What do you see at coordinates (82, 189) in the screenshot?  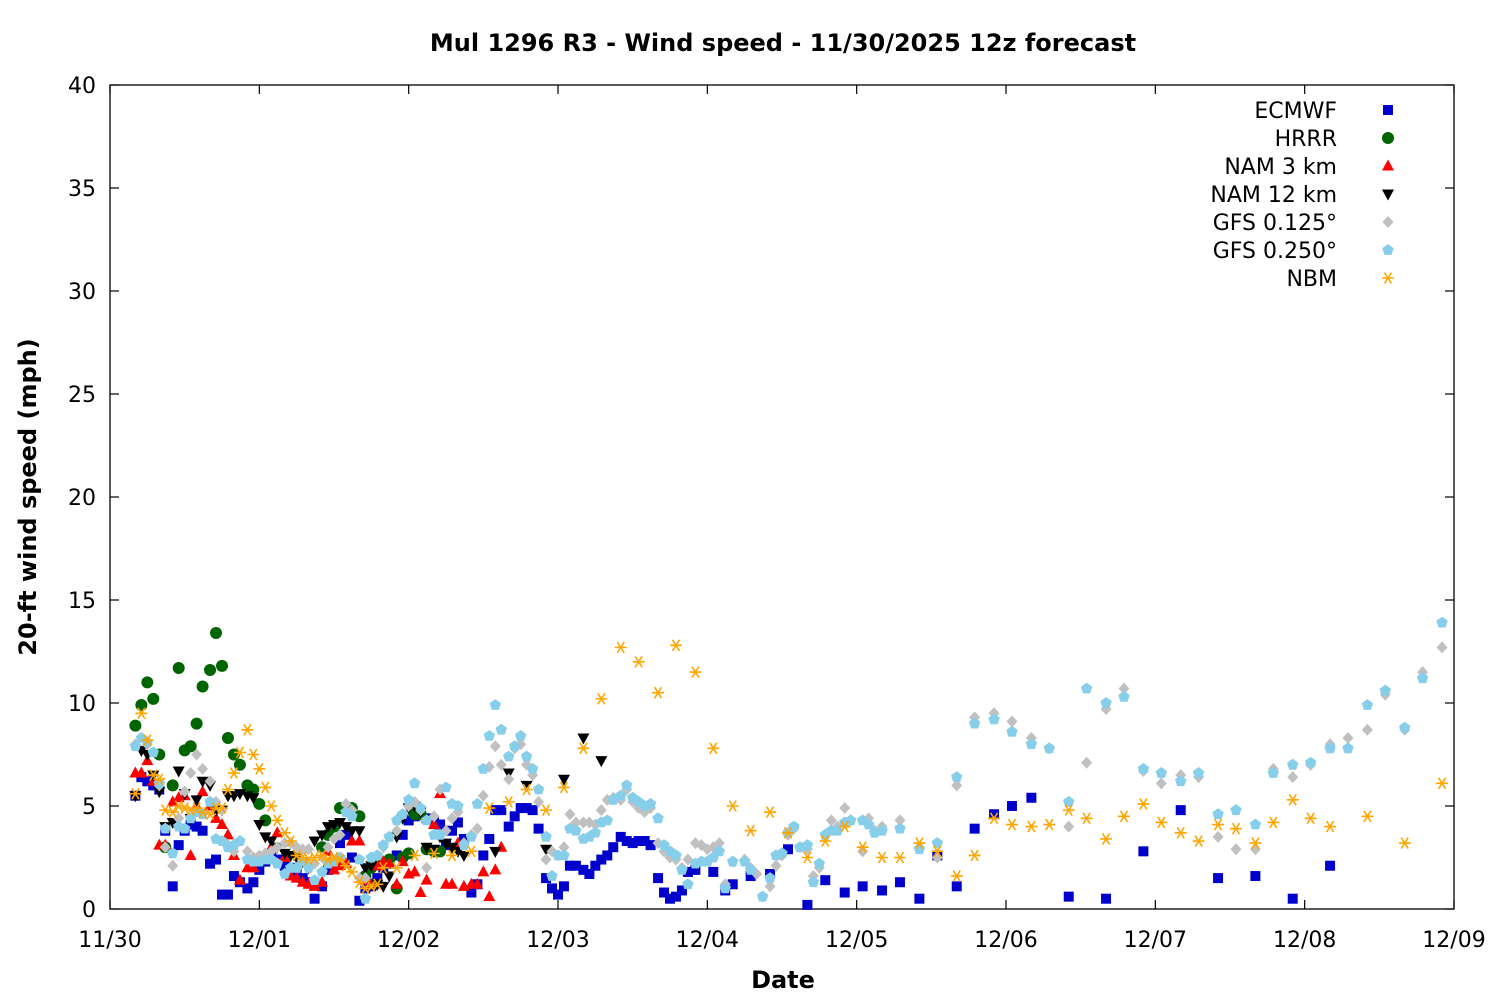 I see `y-tick-label: 35` at bounding box center [82, 189].